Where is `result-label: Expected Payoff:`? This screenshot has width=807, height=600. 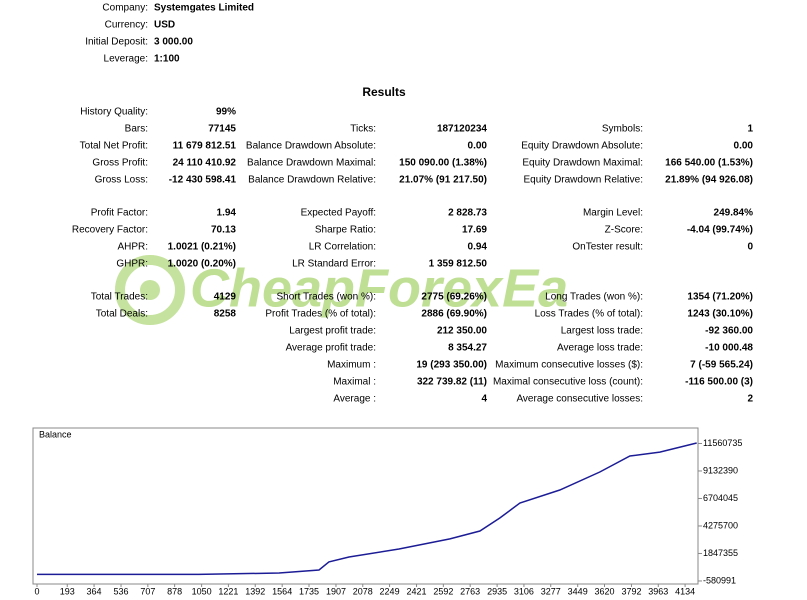 result-label: Expected Payoff: is located at coordinates (338, 213).